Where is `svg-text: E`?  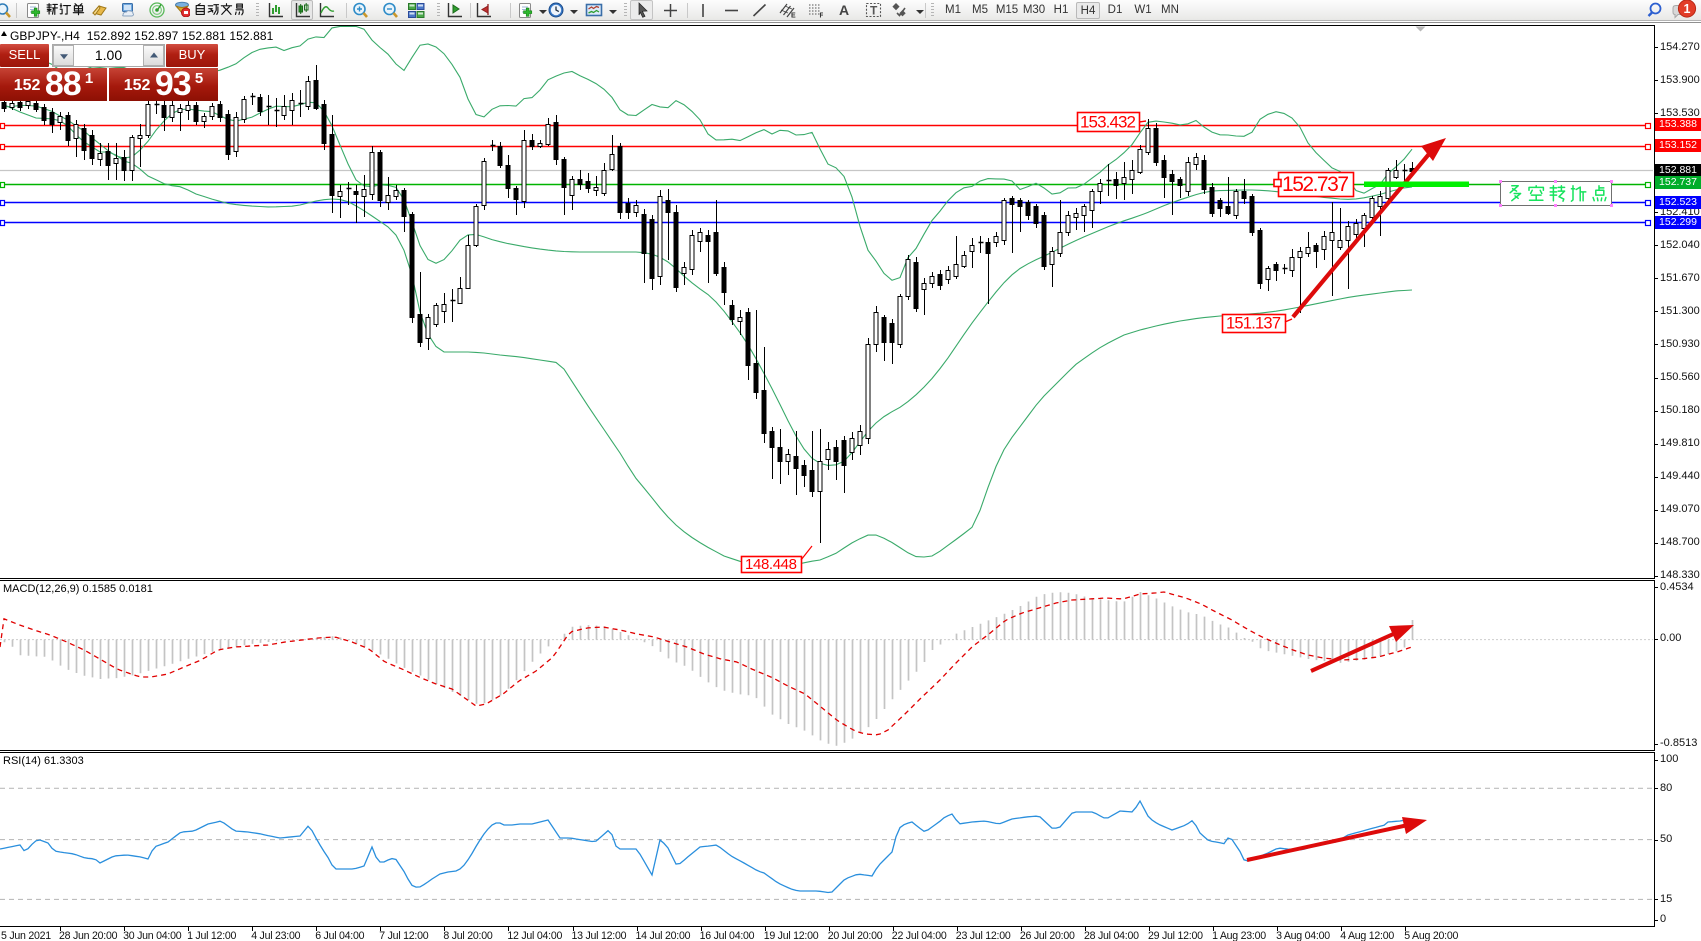
svg-text: E is located at coordinates (793, 16).